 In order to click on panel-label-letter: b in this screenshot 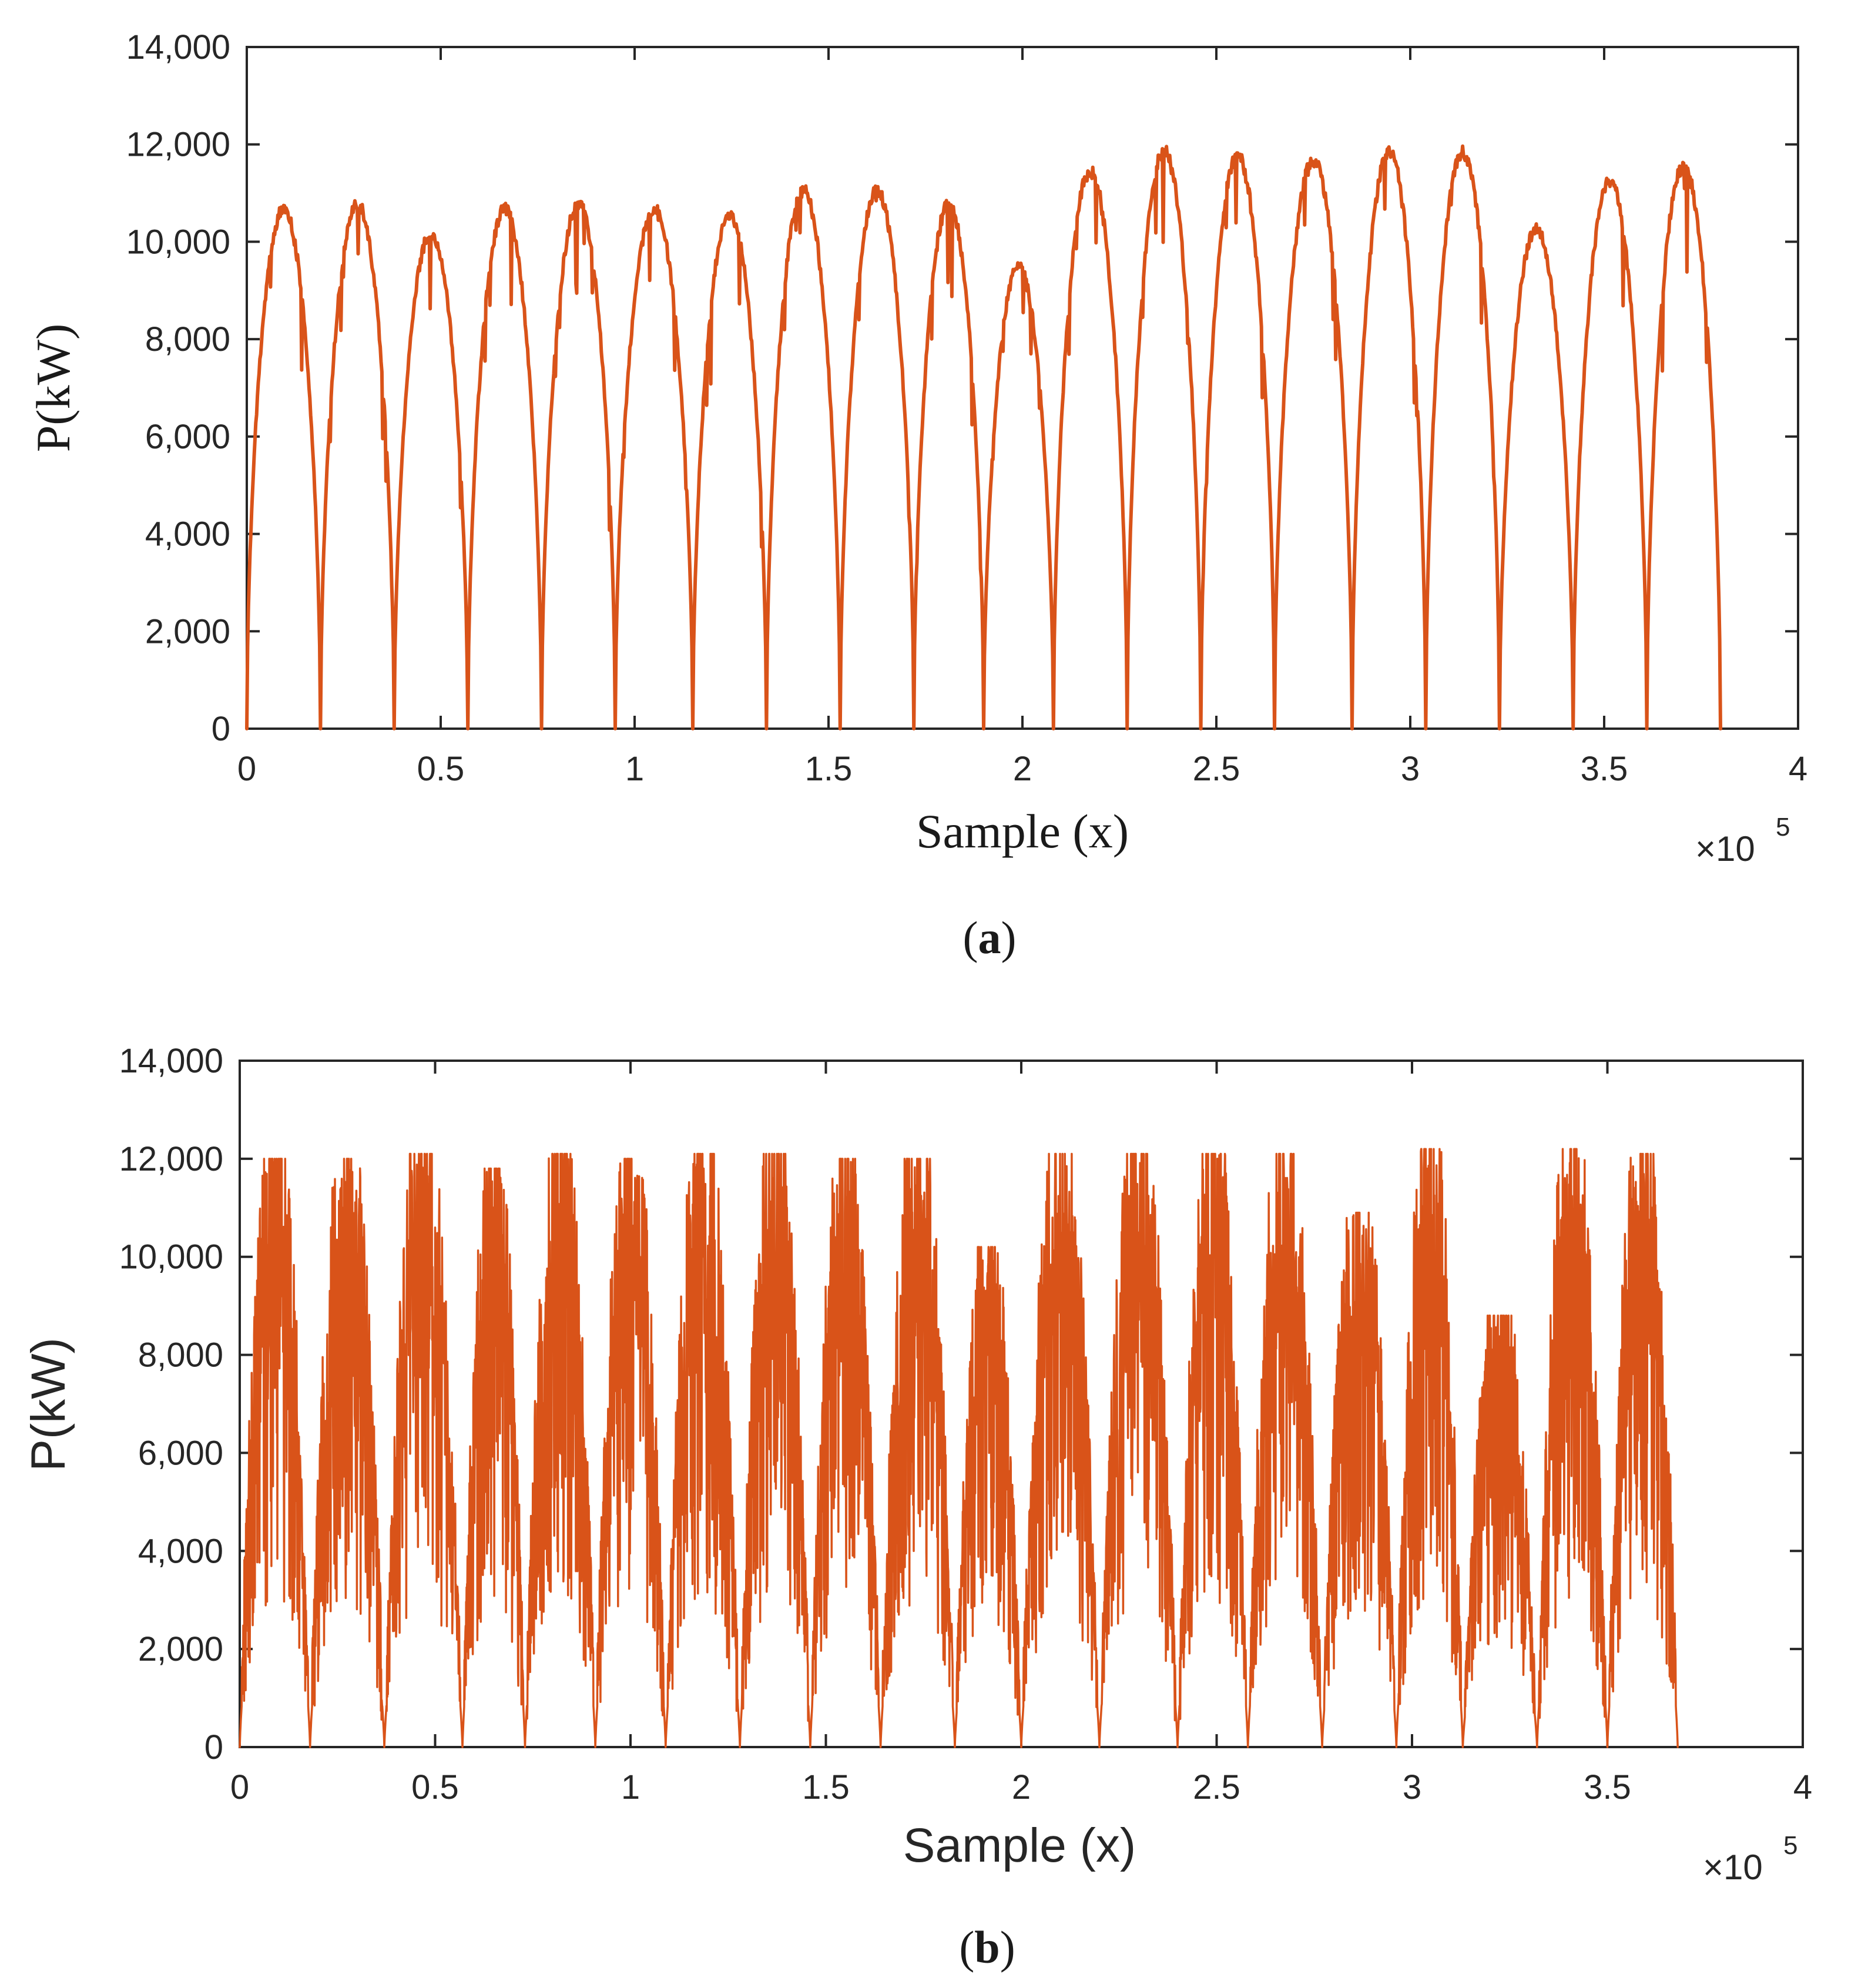, I will do `click(987, 1947)`.